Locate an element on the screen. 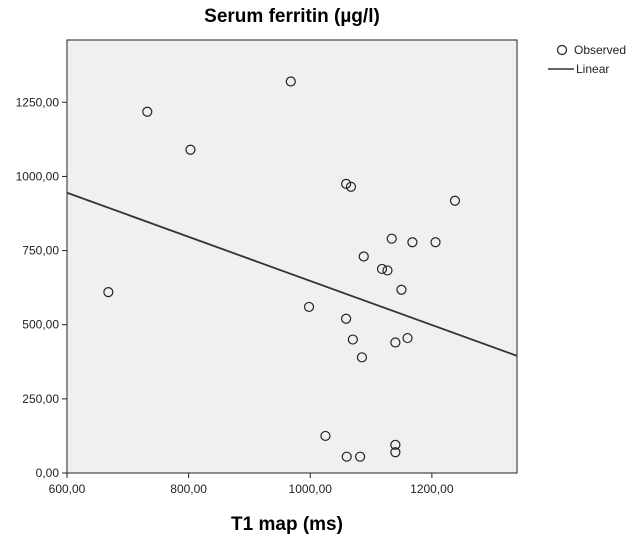 The height and width of the screenshot is (543, 644). legend-observed-label: Observed is located at coordinates (600, 50).